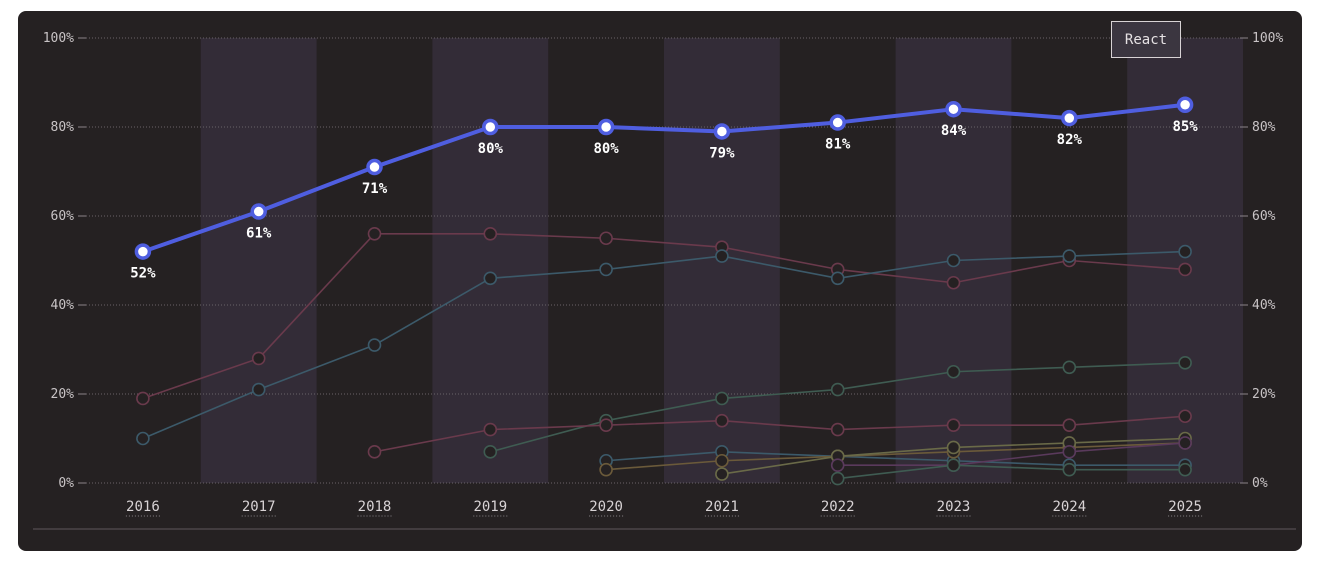  Describe the element at coordinates (1267, 38) in the screenshot. I see `y-tick-label-right: 100%` at that location.